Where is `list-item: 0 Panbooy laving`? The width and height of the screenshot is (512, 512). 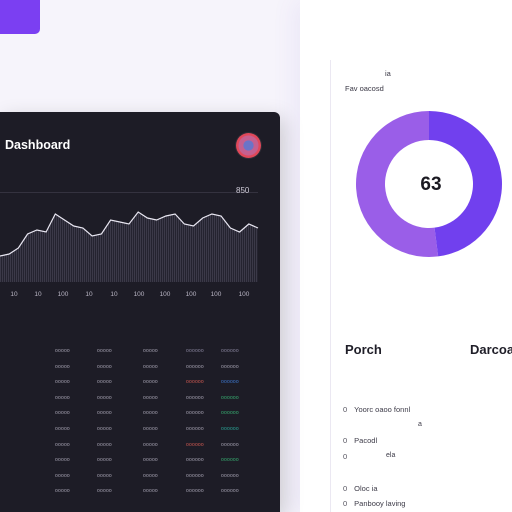
list-item: 0 Panbooy laving is located at coordinates (374, 503).